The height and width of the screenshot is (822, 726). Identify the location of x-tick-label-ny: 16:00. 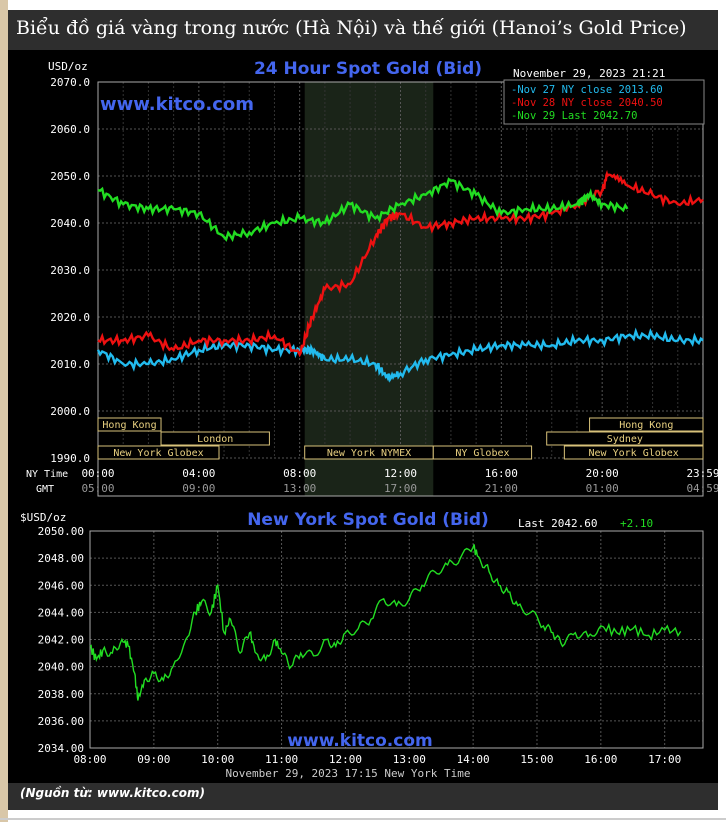
(501, 473).